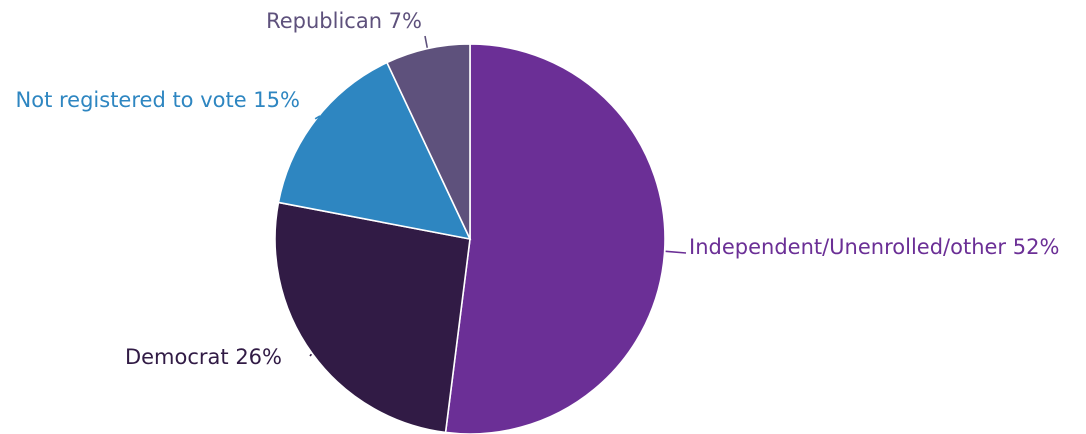 This screenshot has height=434, width=1086. What do you see at coordinates (428, 141) in the screenshot?
I see `slice-republican` at bounding box center [428, 141].